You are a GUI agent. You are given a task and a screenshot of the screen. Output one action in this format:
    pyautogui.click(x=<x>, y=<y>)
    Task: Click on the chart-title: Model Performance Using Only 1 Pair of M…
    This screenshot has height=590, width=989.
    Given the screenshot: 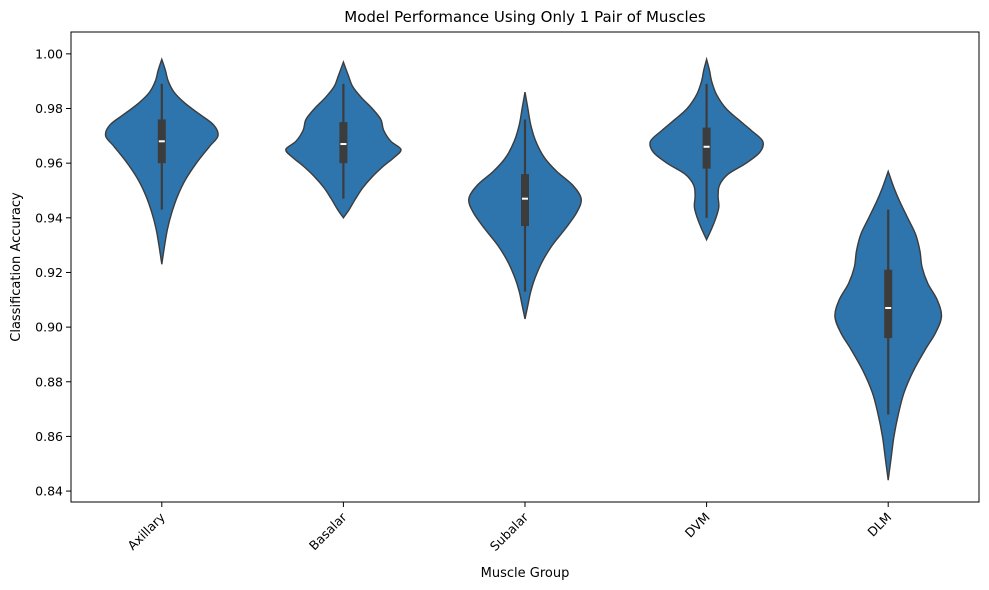 What is the action you would take?
    pyautogui.click(x=525, y=17)
    